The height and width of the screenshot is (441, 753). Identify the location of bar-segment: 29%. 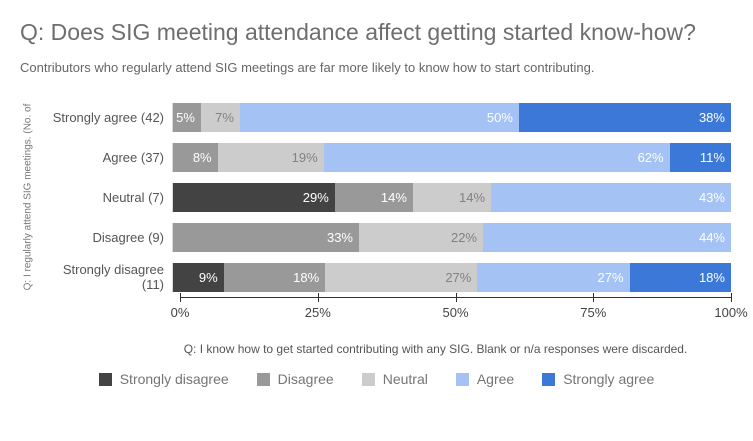
(254, 197).